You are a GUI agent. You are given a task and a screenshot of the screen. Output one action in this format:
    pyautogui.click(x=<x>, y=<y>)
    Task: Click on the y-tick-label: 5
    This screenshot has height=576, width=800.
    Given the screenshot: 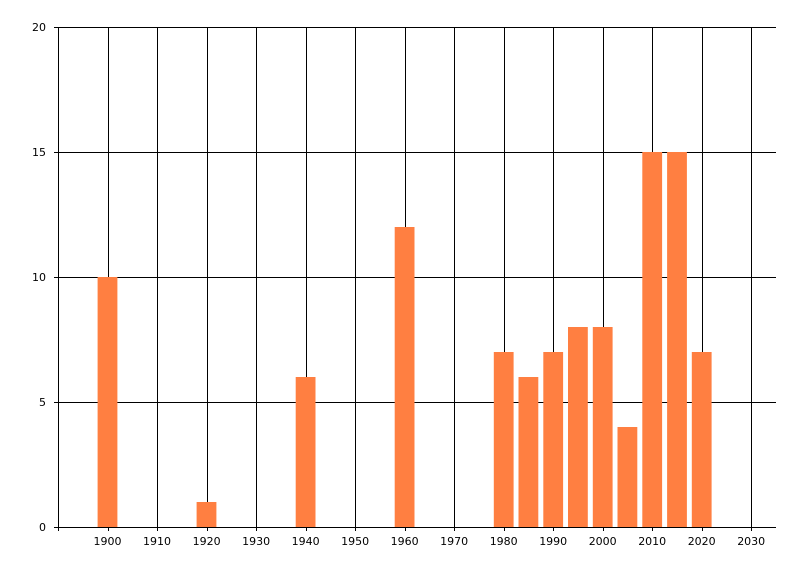 What is the action you would take?
    pyautogui.click(x=42, y=402)
    